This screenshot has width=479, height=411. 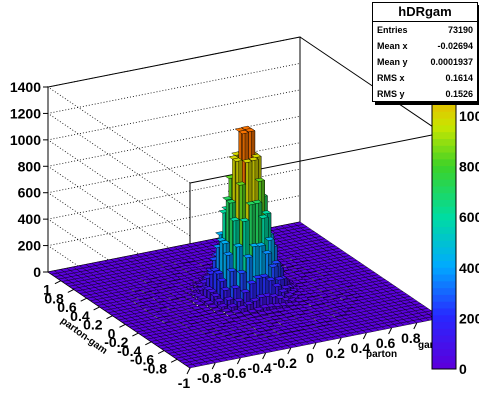 I want to click on stats-row-entries: Entries 73190, so click(x=425, y=30).